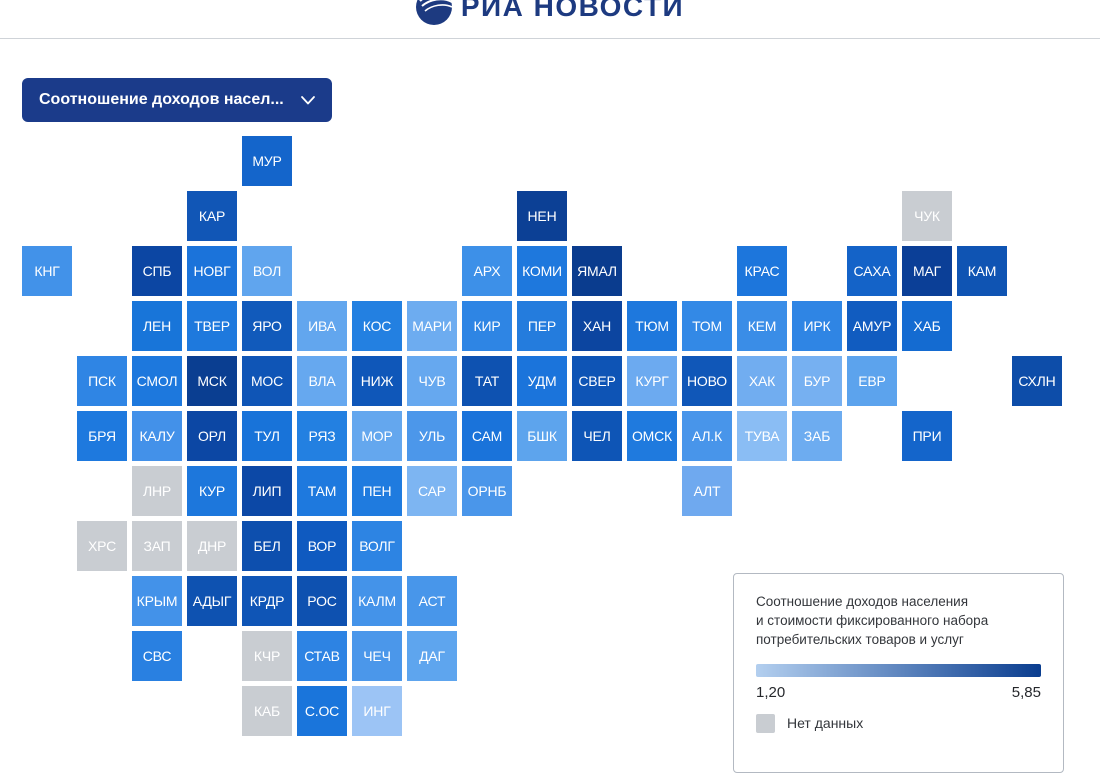 The width and height of the screenshot is (1100, 773). I want to click on region-tile-С.ОС: С.ОС, so click(322, 711).